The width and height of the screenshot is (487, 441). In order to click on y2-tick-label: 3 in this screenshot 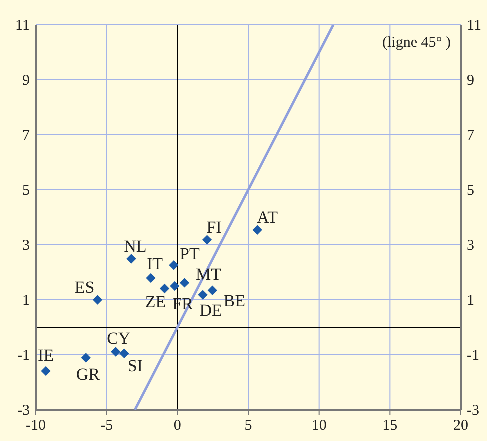, I will do `click(470, 246)`.